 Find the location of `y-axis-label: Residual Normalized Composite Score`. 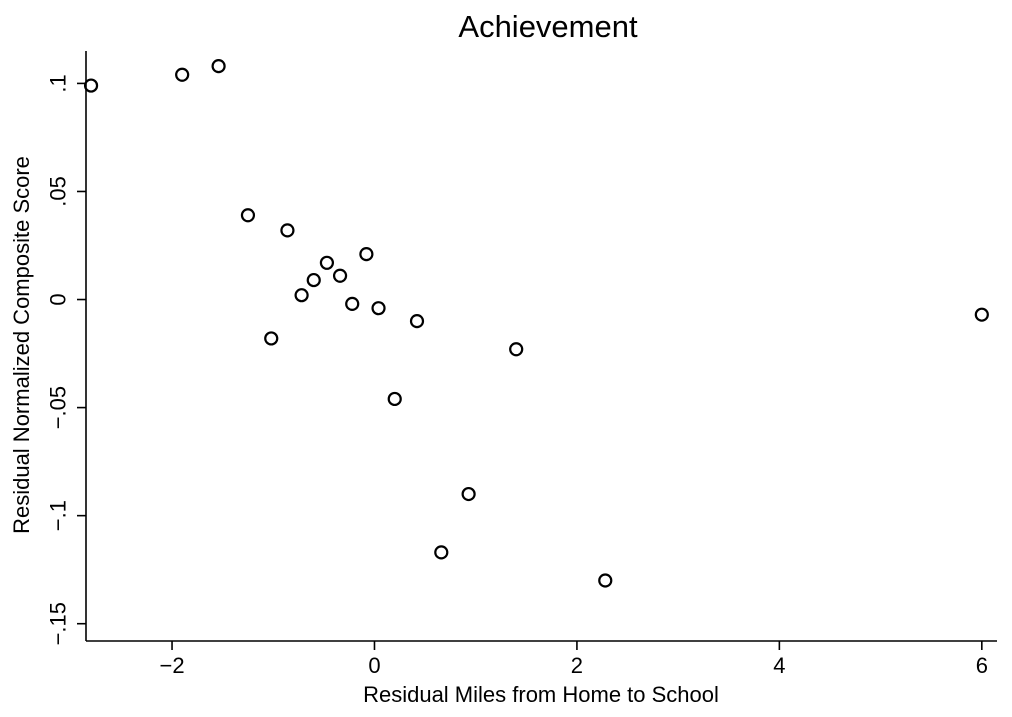

y-axis-label: Residual Normalized Composite Score is located at coordinates (21, 345).